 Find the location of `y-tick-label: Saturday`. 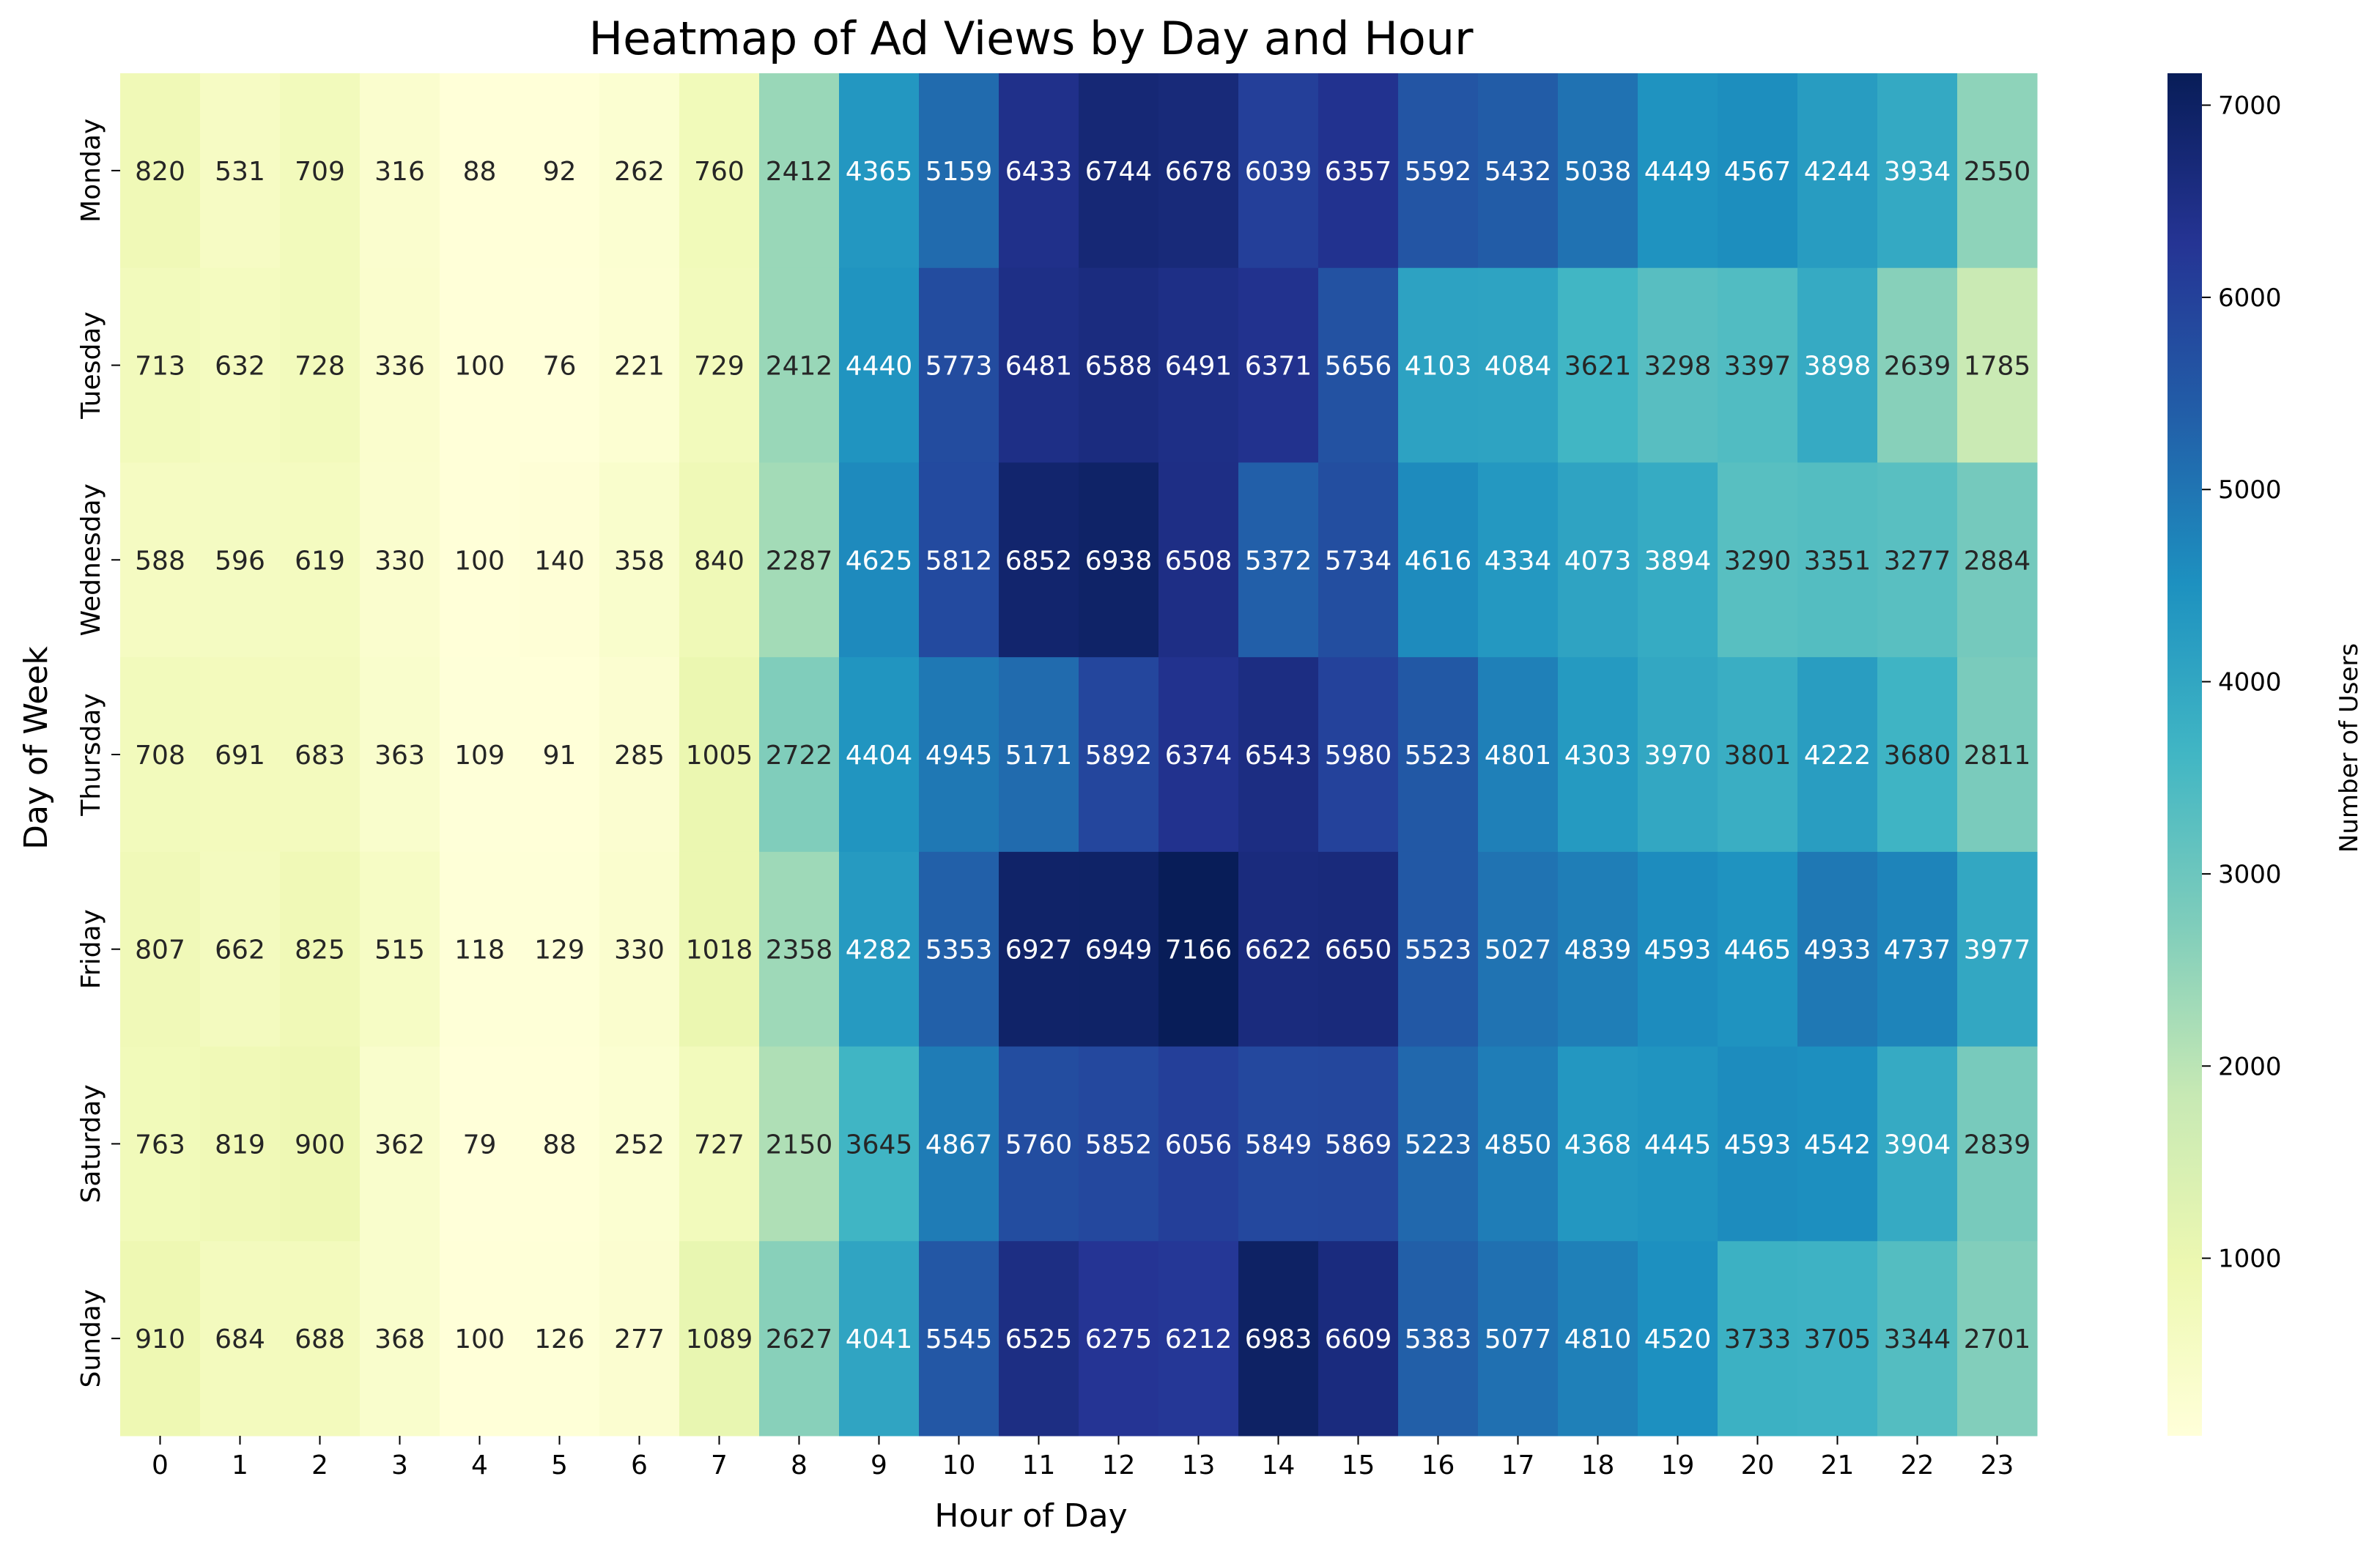

y-tick-label: Saturday is located at coordinates (91, 1143).